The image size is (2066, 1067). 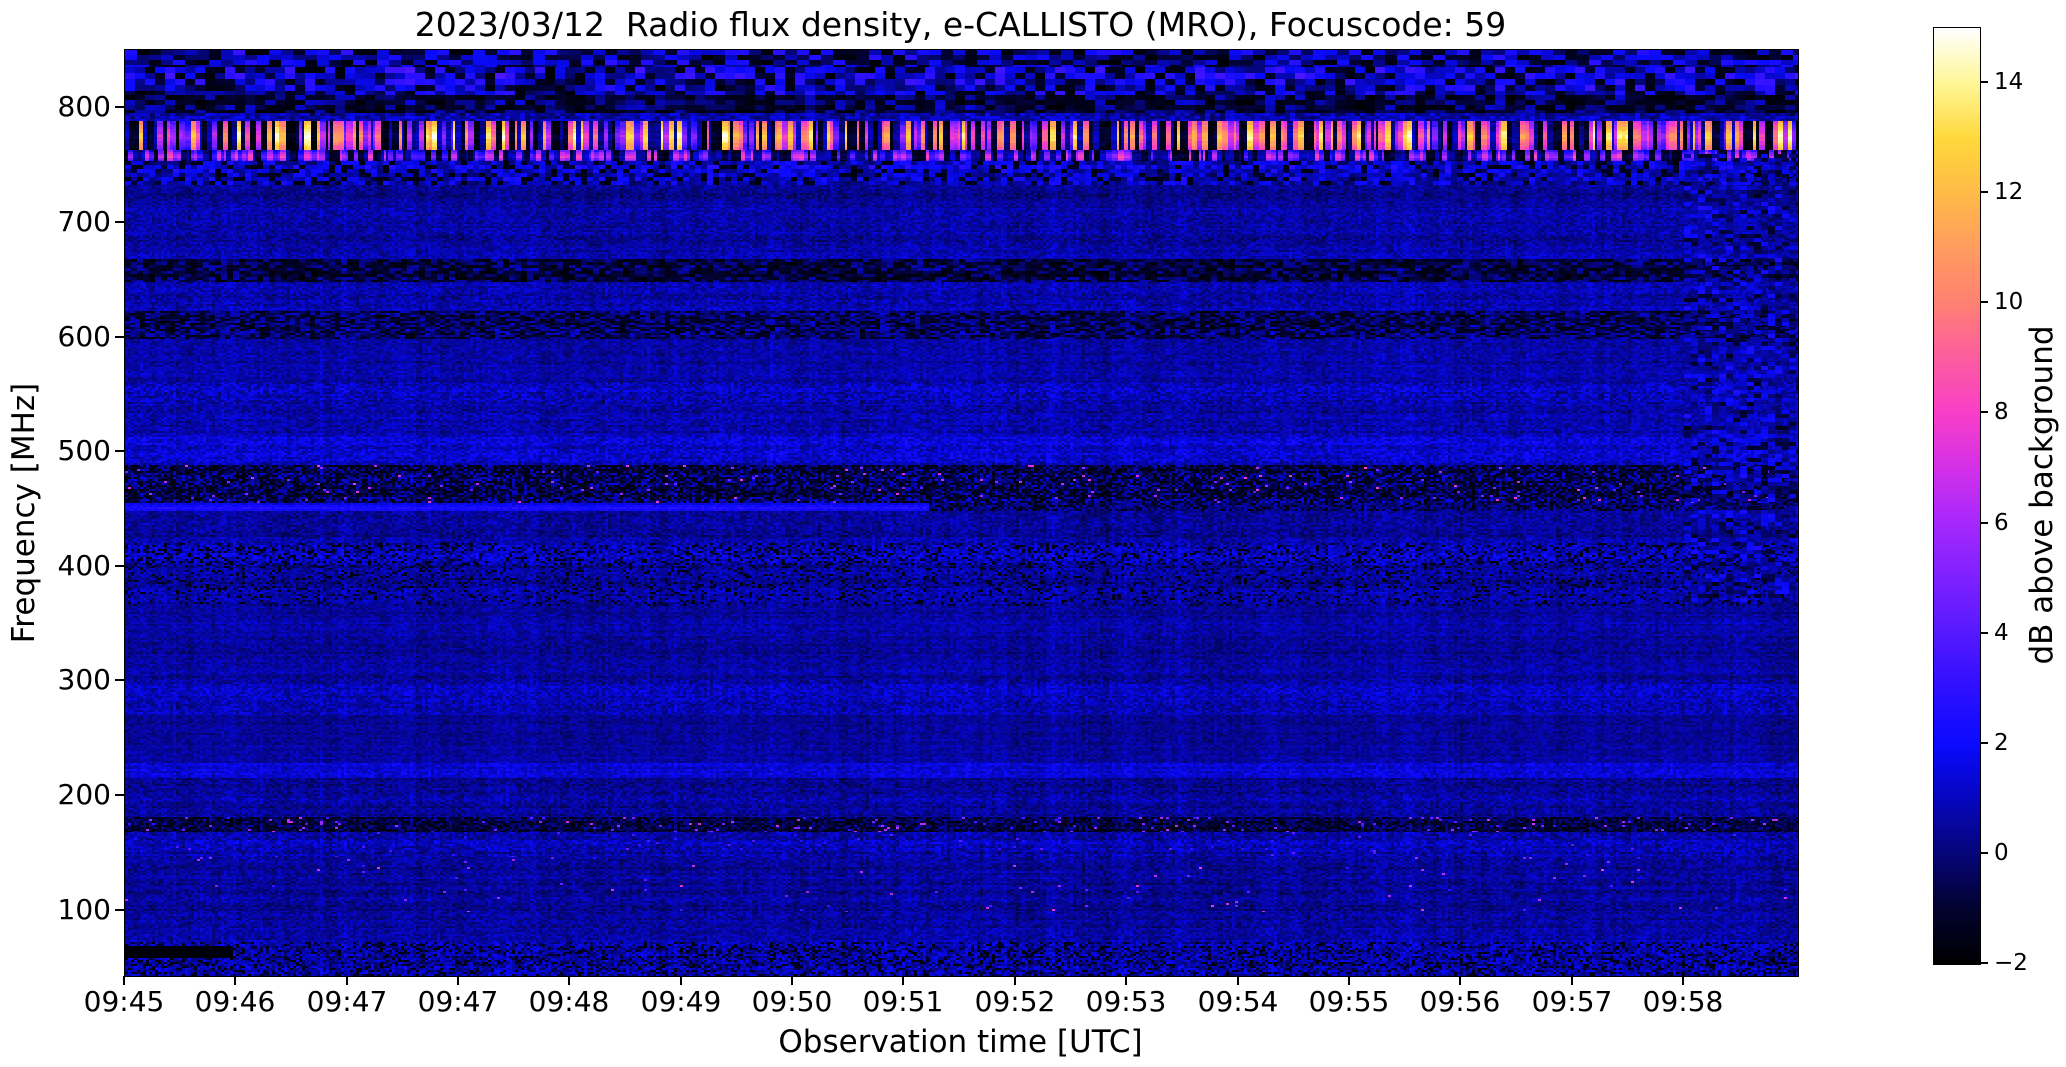 What do you see at coordinates (2001, 743) in the screenshot?
I see `colorbar-tick-label: 2` at bounding box center [2001, 743].